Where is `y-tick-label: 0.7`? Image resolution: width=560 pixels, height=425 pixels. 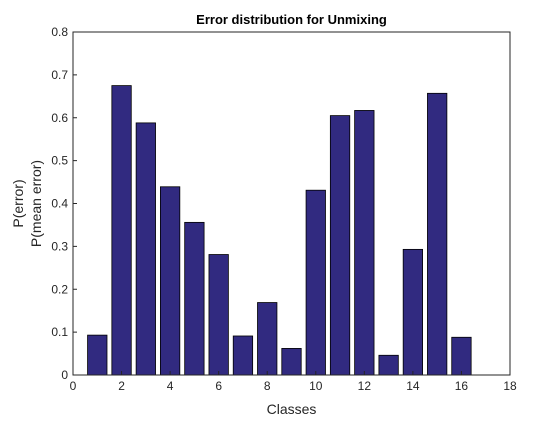
y-tick-label: 0.7 is located at coordinates (59, 75).